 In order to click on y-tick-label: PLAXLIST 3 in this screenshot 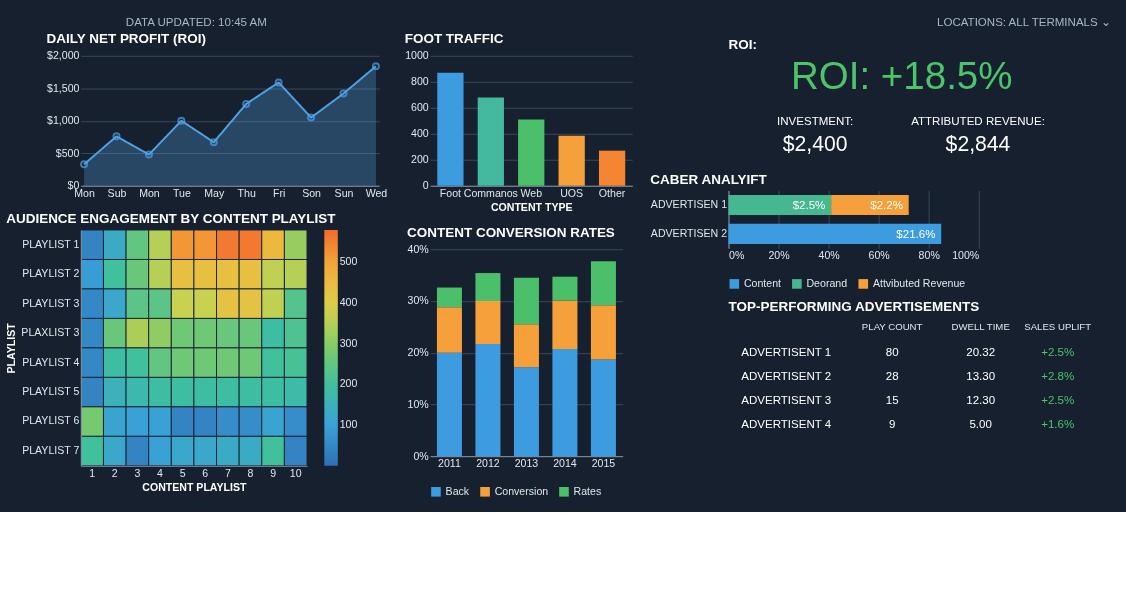, I will do `click(50, 332)`.